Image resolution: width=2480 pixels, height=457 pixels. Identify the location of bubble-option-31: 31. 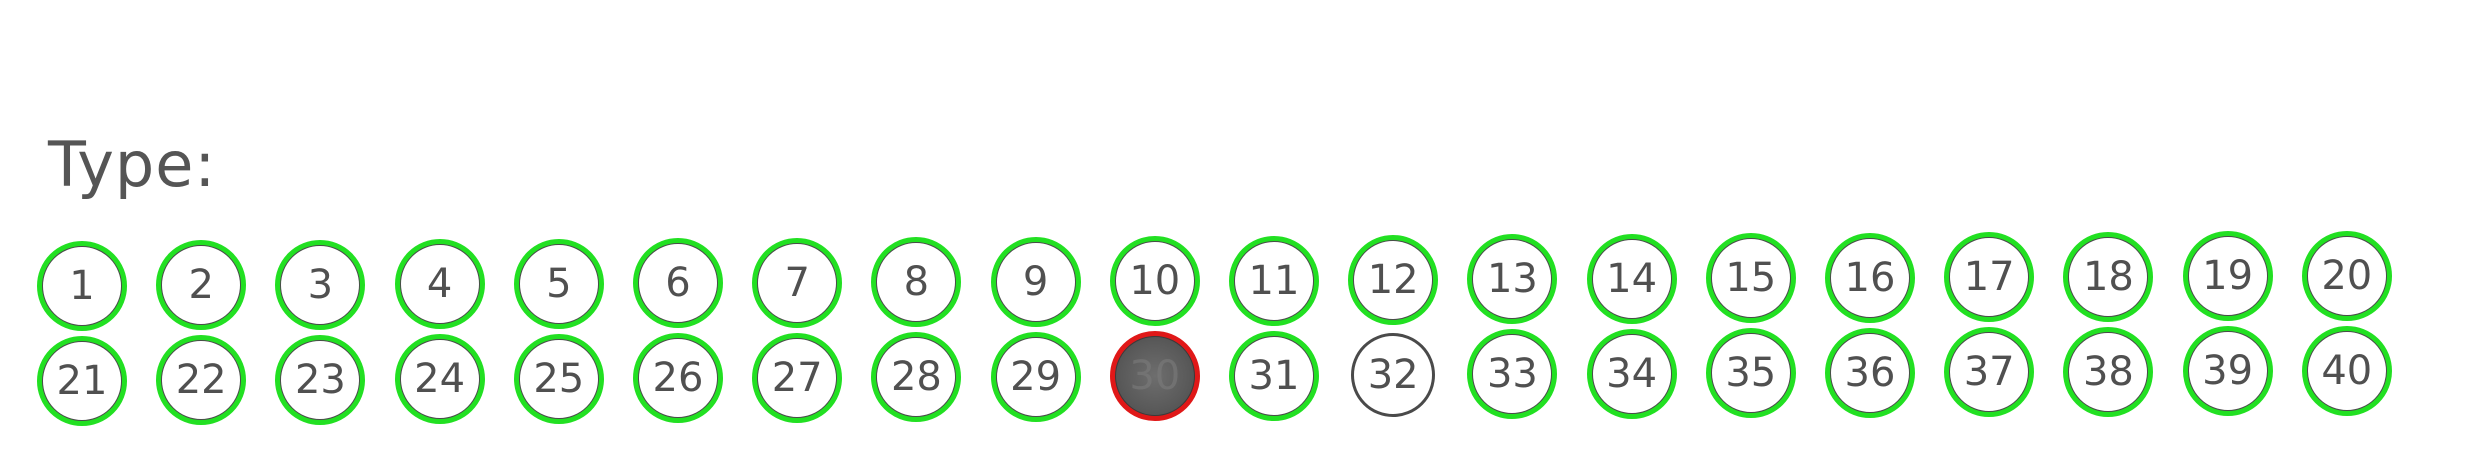
(1274, 375).